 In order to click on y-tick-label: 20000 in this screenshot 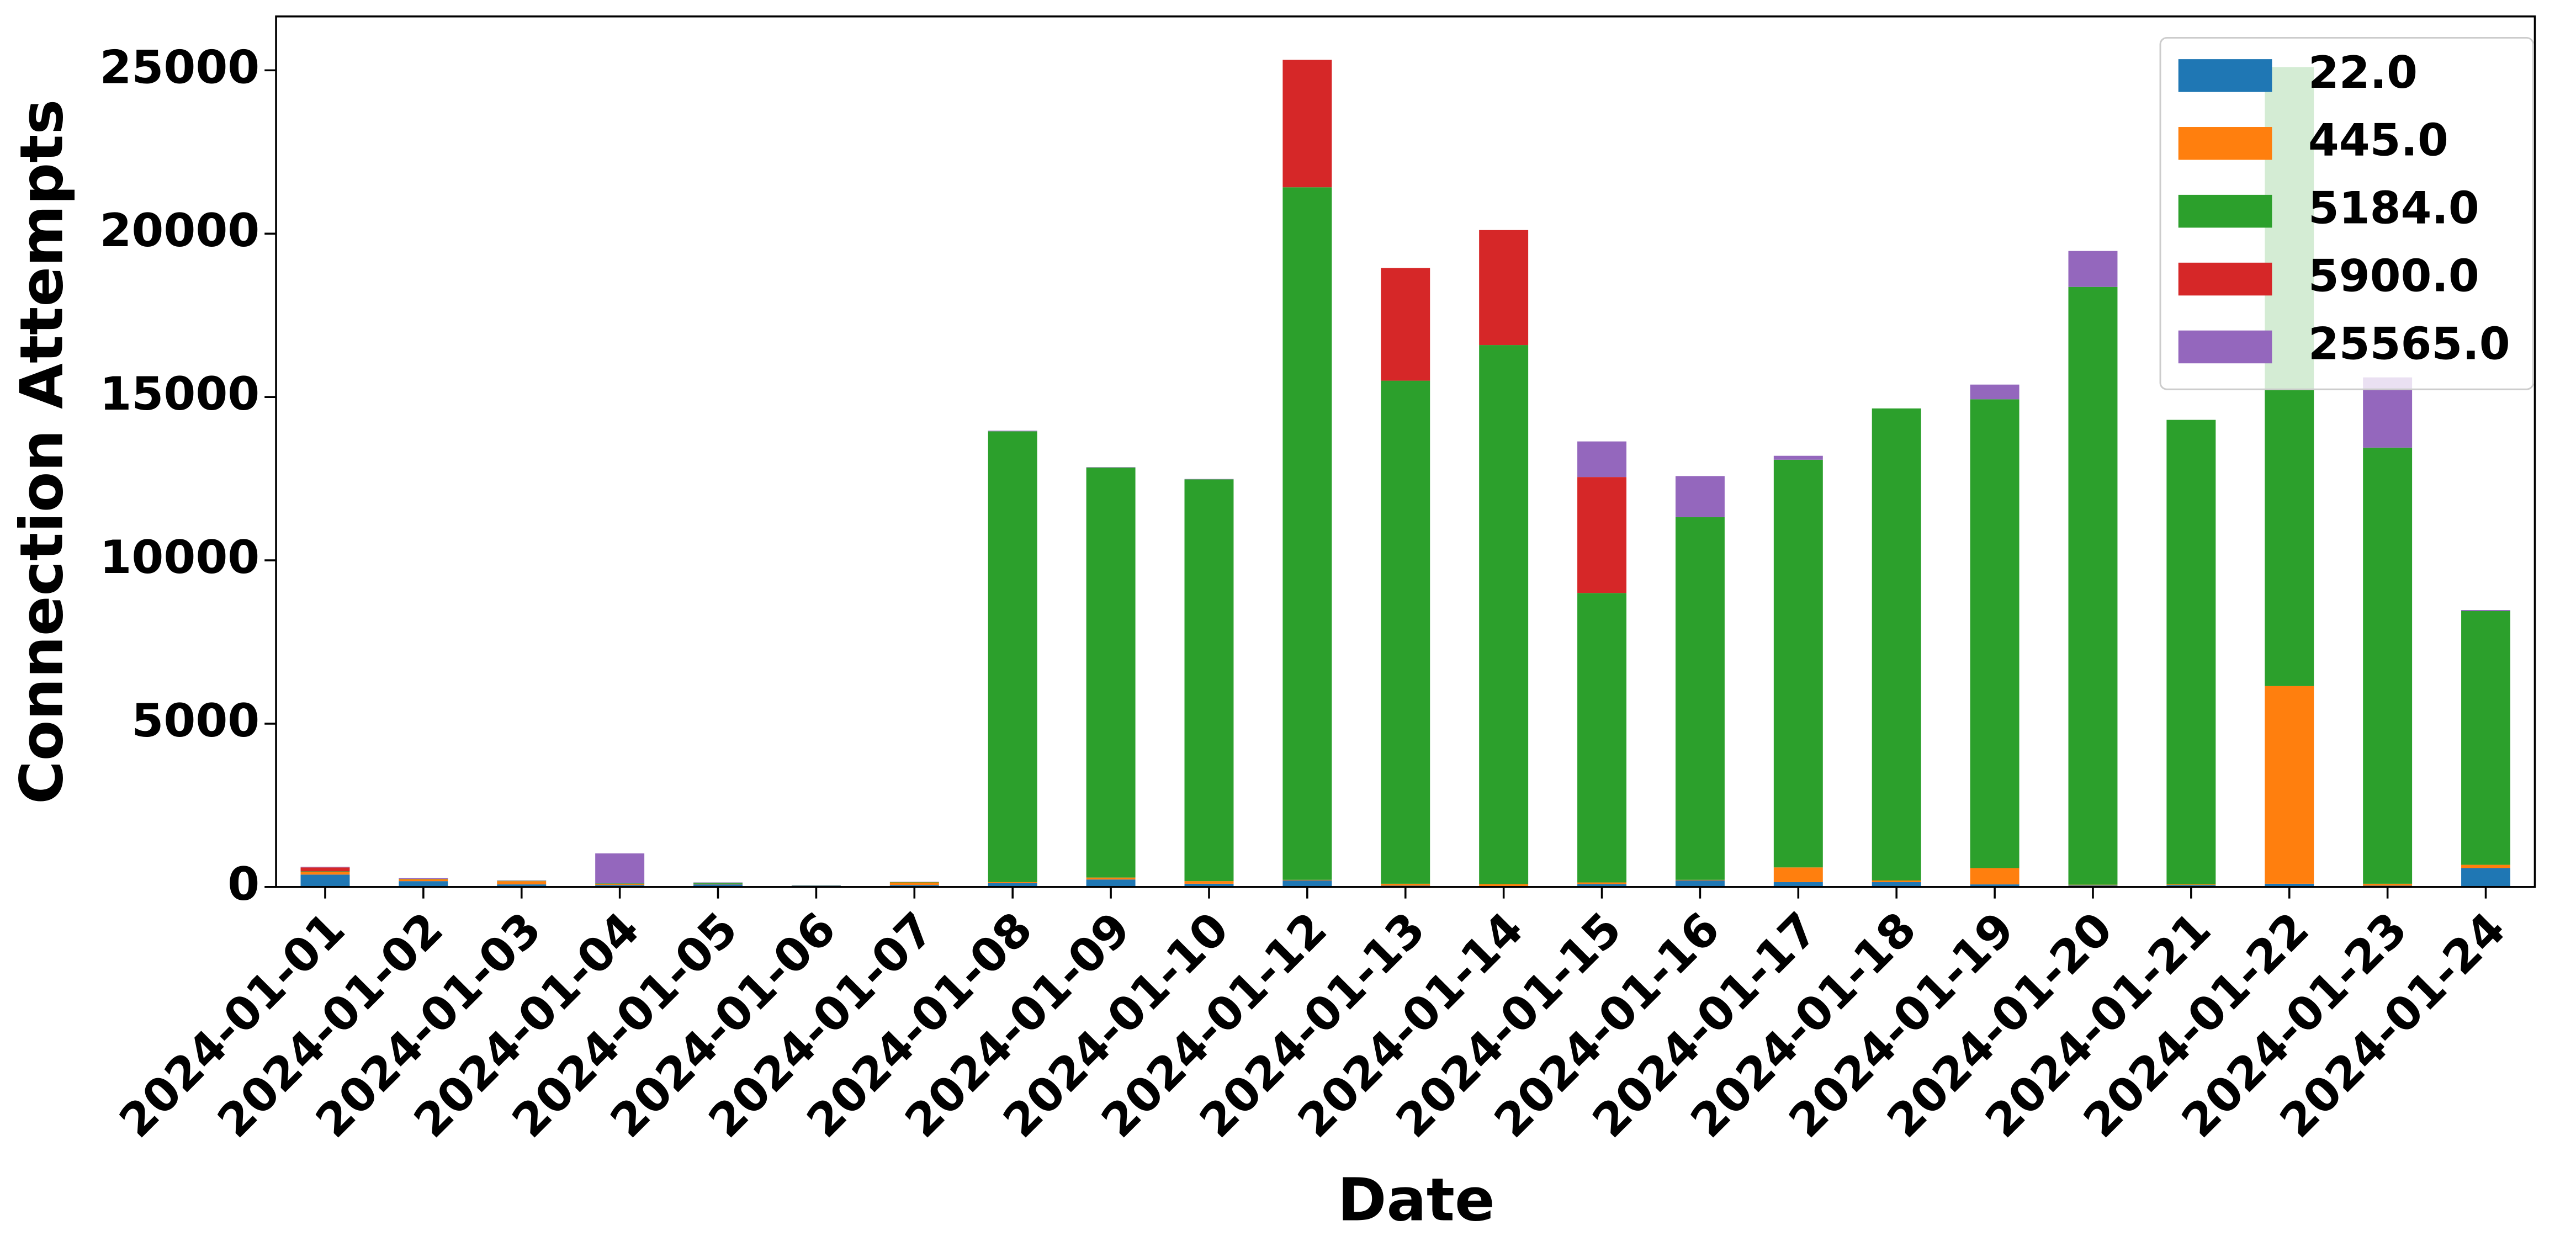, I will do `click(179, 230)`.